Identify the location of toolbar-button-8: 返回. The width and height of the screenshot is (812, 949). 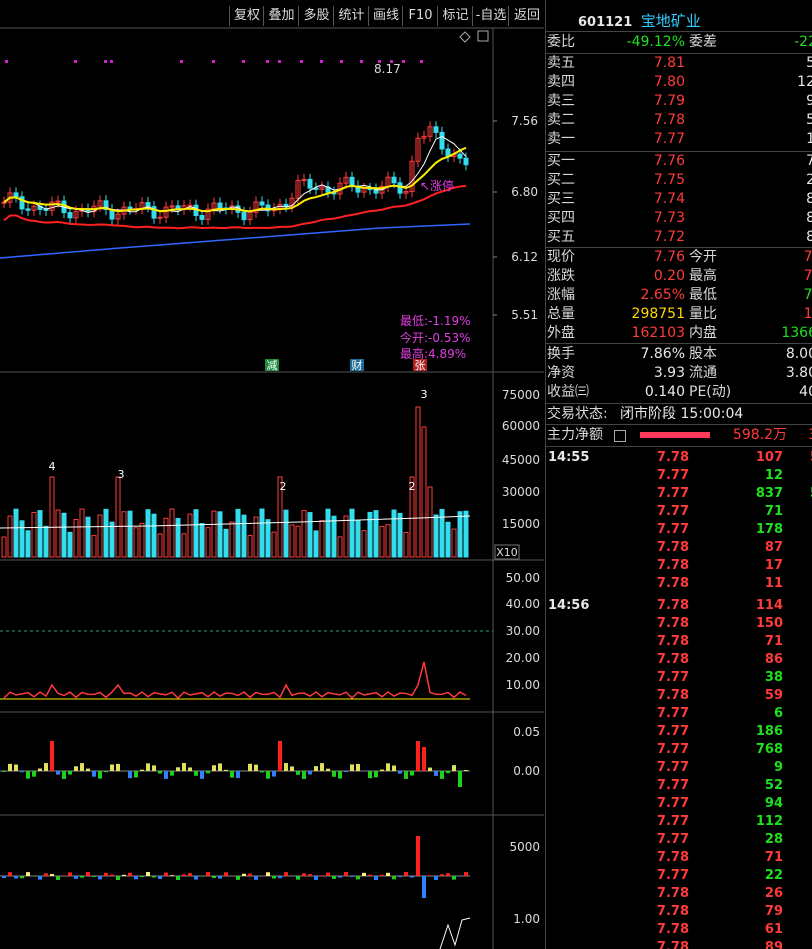
(526, 16).